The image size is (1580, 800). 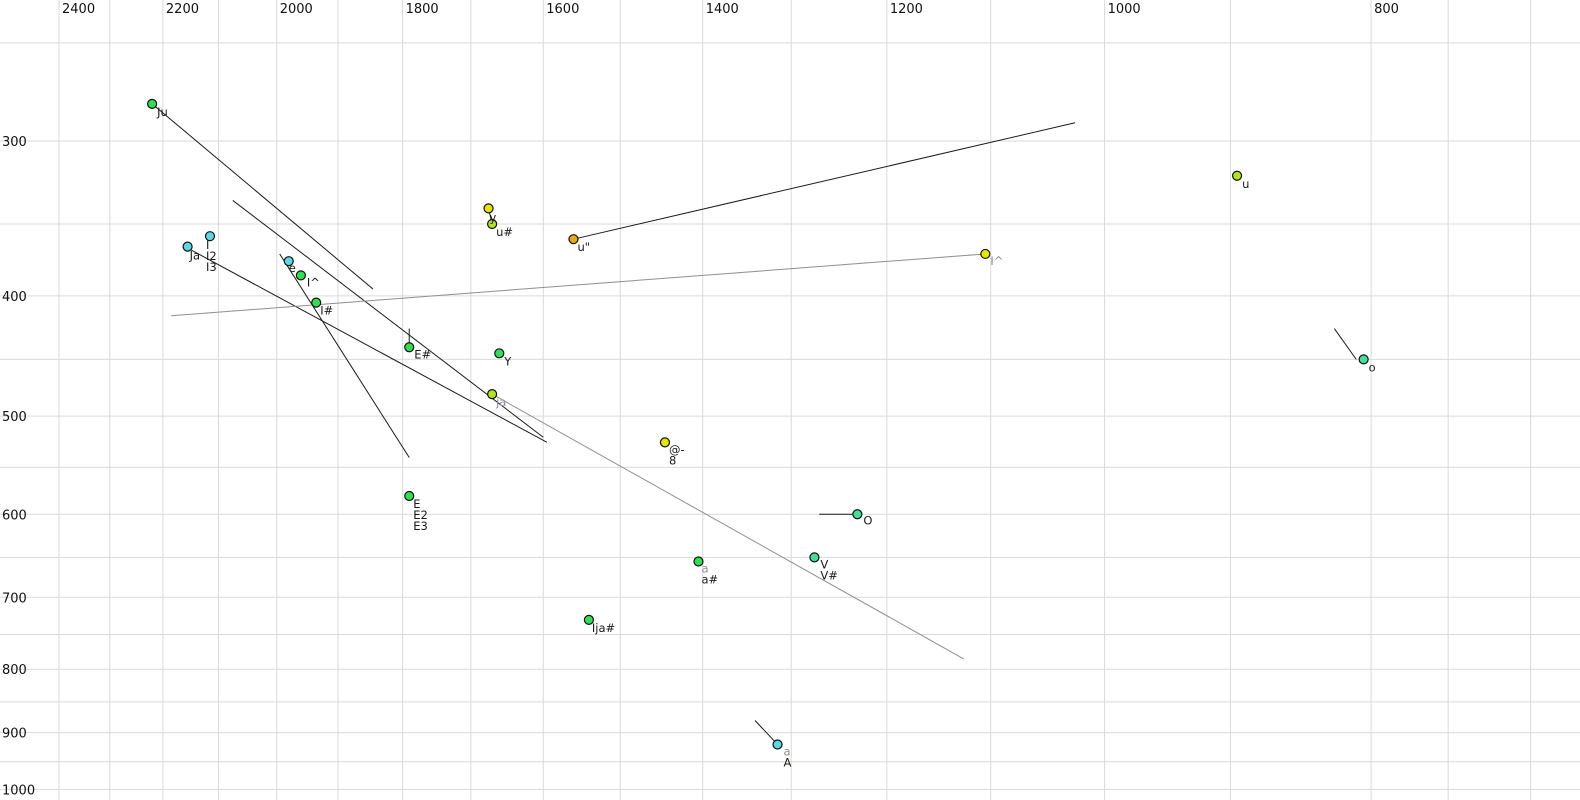 What do you see at coordinates (665, 442) in the screenshot?
I see `data-point-@-` at bounding box center [665, 442].